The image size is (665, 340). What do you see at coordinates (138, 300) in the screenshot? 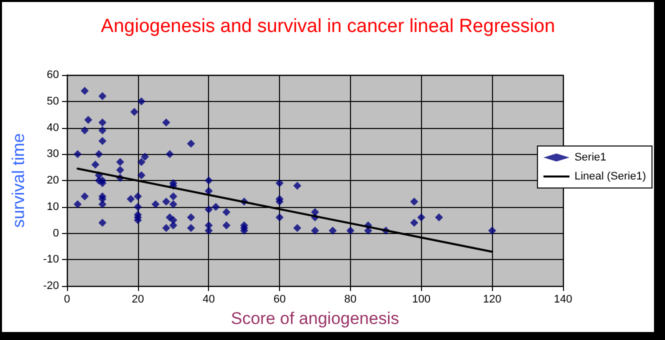
I see `x-tick-label: 20` at bounding box center [138, 300].